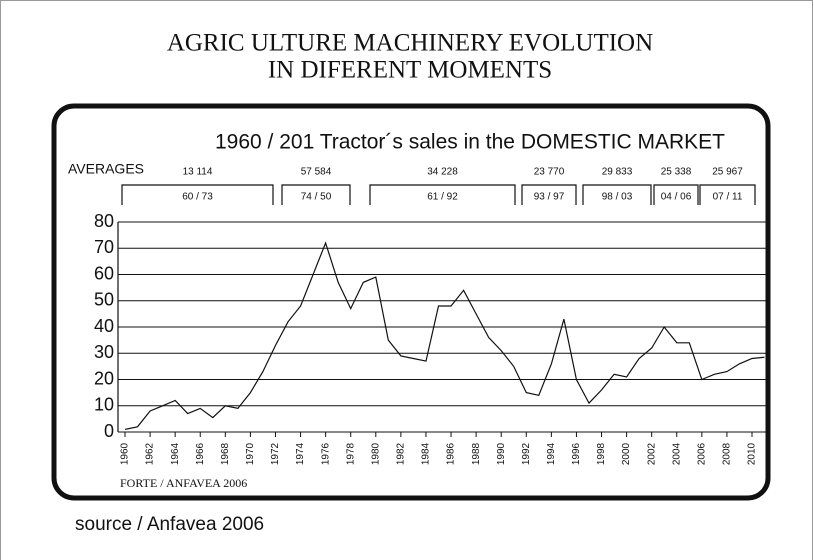  I want to click on period-label: 98 / 03, so click(617, 197).